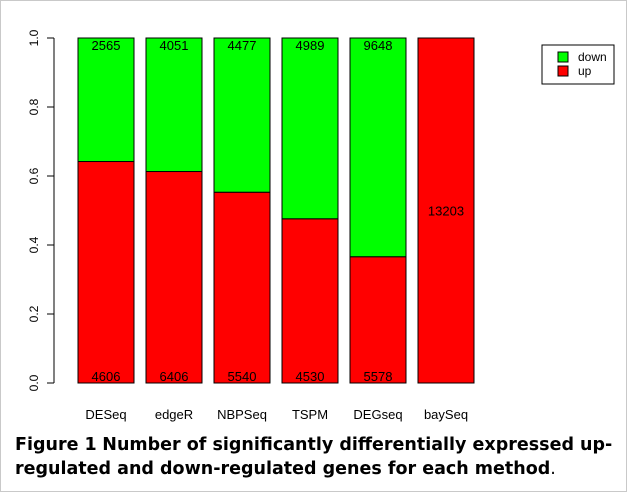 This screenshot has width=627, height=492. I want to click on bar-label-up-baySeq: 13203, so click(446, 211).